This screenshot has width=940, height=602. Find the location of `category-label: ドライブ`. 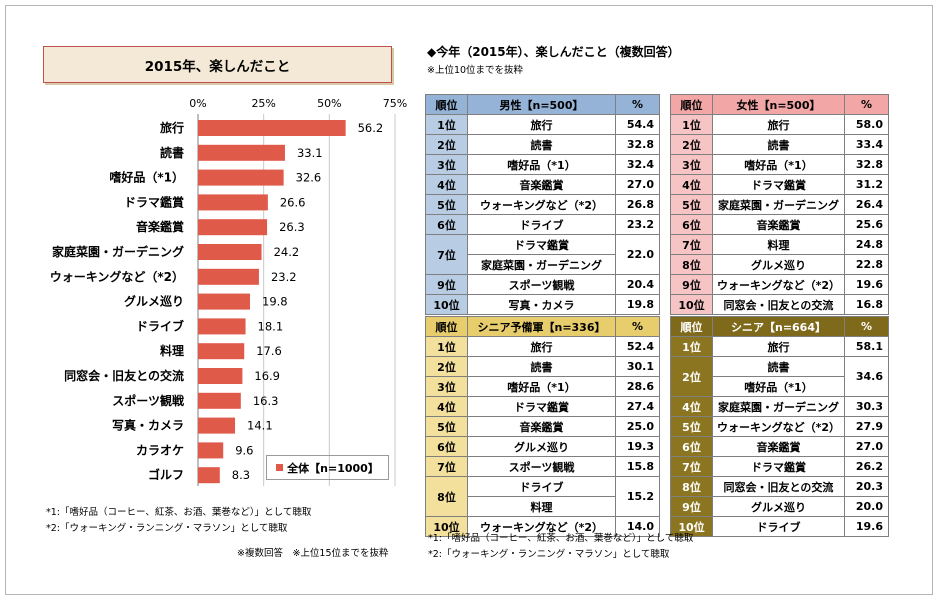

category-label: ドライブ is located at coordinates (160, 325).